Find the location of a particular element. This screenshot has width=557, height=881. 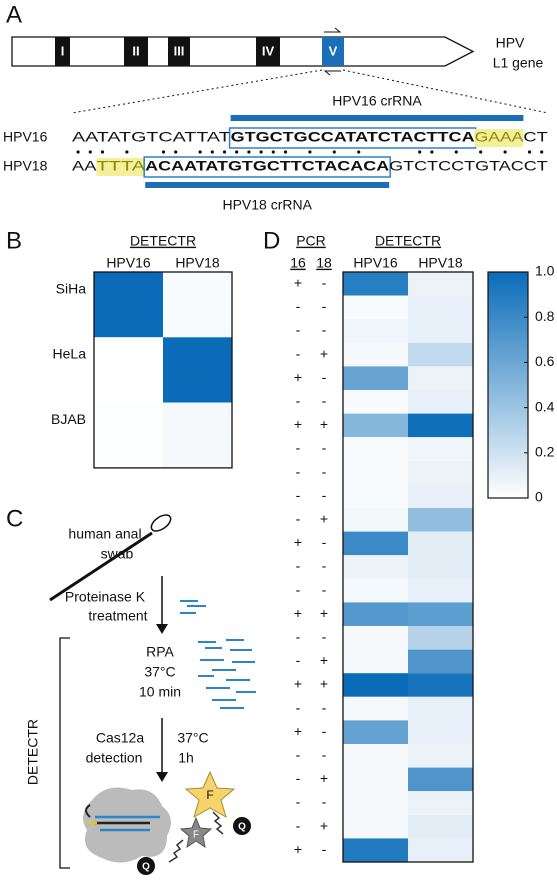

dna-fragments is located at coordinates (218, 654).